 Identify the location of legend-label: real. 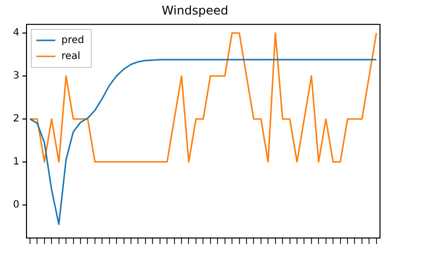
(70, 56).